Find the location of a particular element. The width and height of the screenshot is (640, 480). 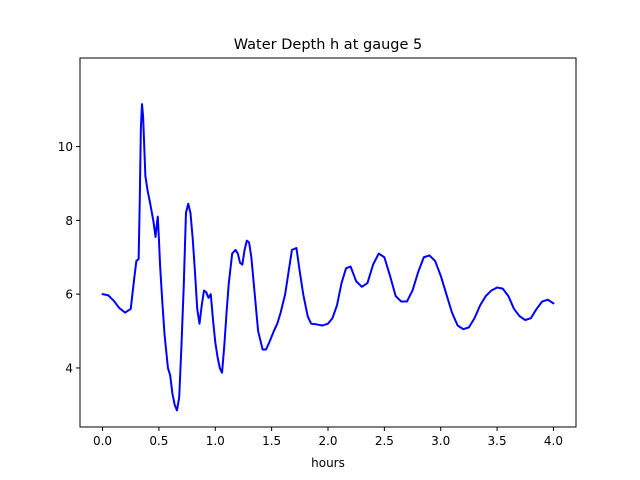

x-tick-label: 2.0 is located at coordinates (327, 441).